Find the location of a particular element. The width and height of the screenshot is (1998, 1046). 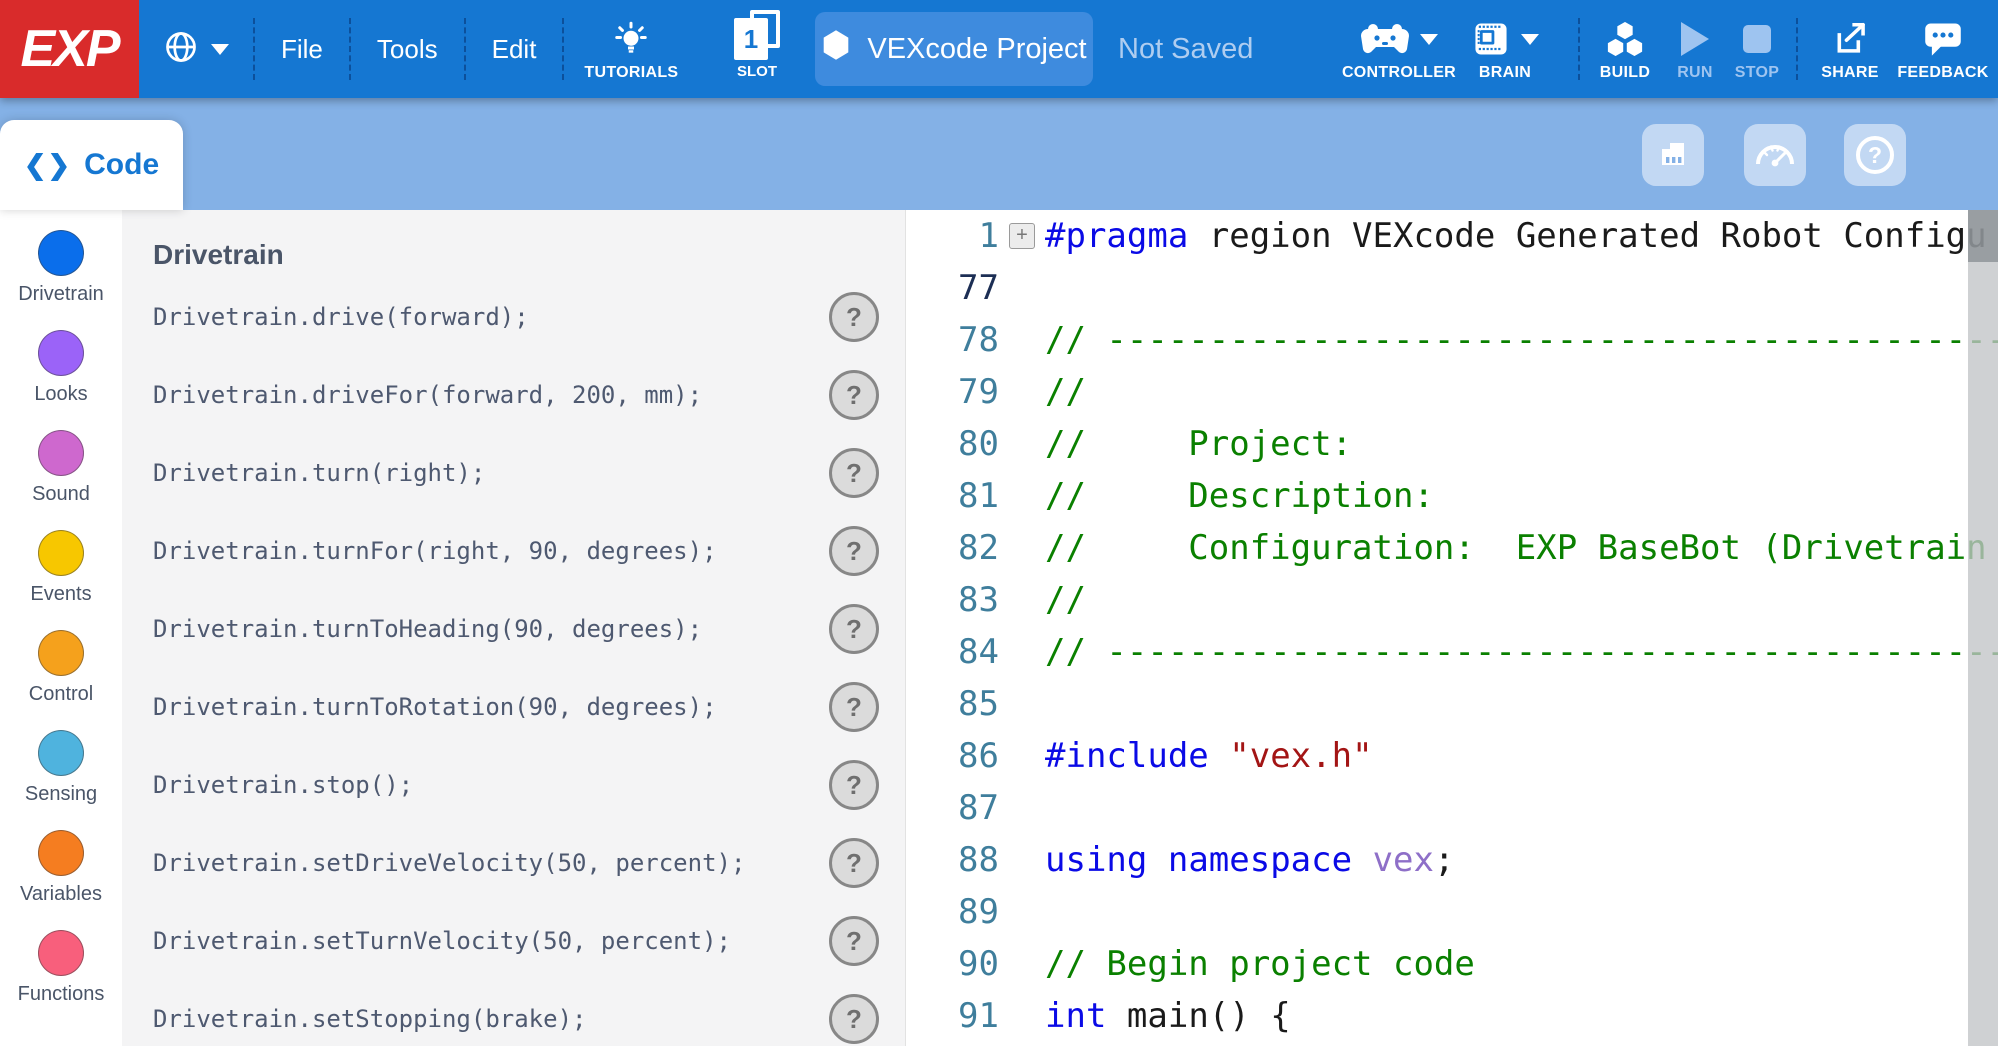

code-line: 89 + is located at coordinates (1452, 912).